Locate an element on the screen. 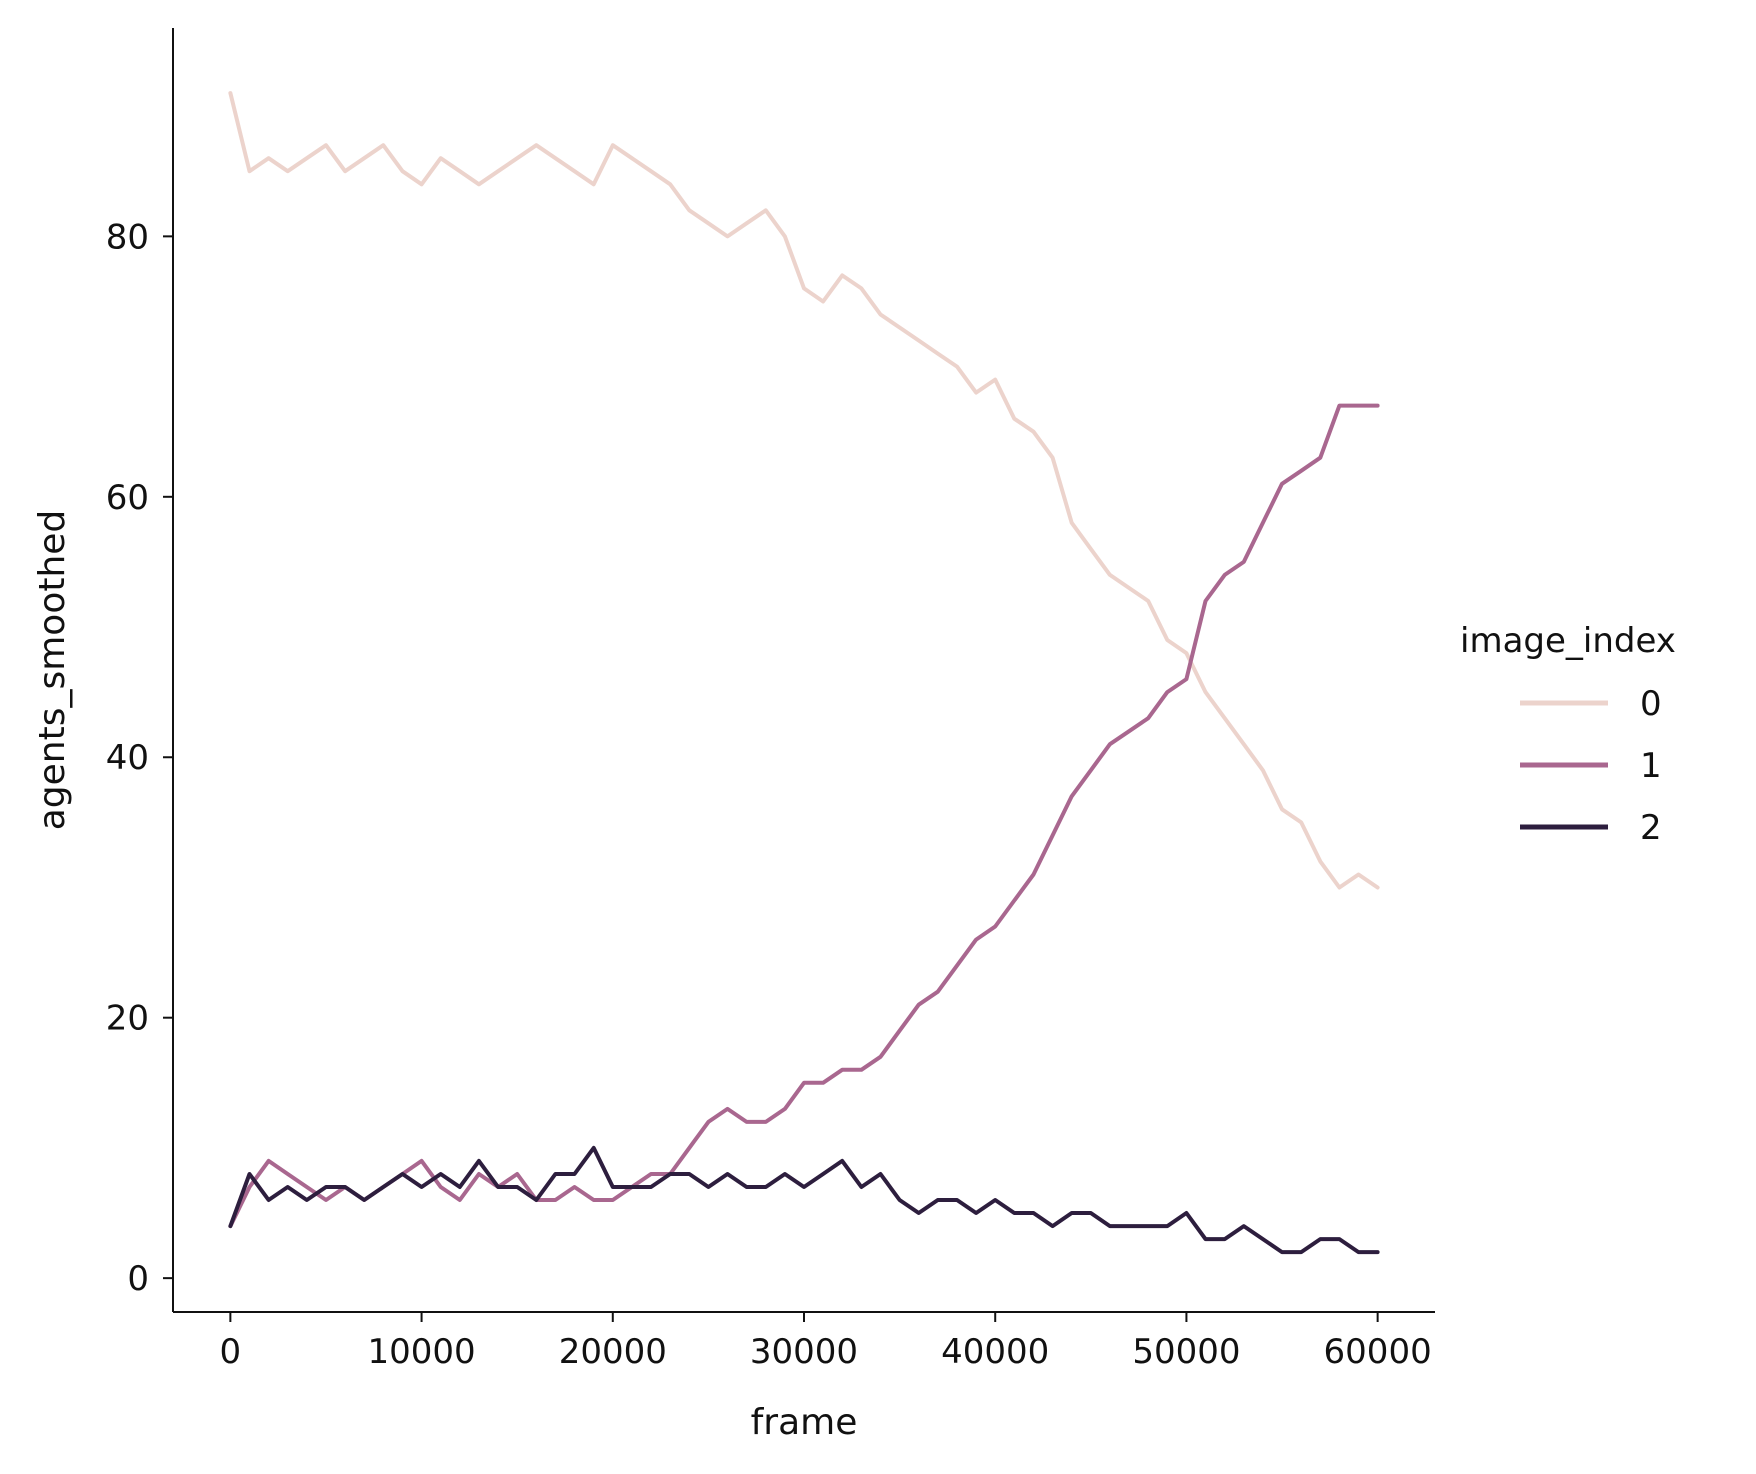 The image size is (1756, 1474). x-tick-label: 10000 is located at coordinates (421, 1352).